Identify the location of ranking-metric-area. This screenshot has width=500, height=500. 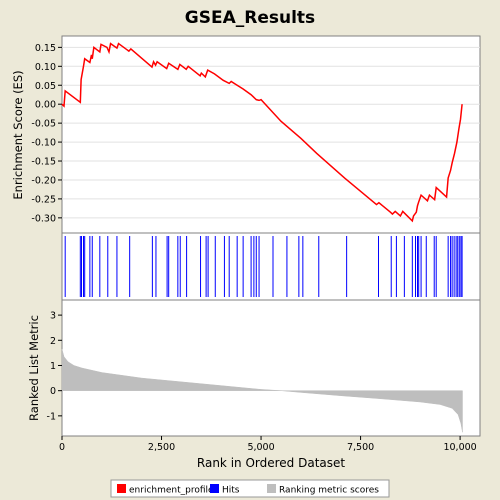
(262, 391).